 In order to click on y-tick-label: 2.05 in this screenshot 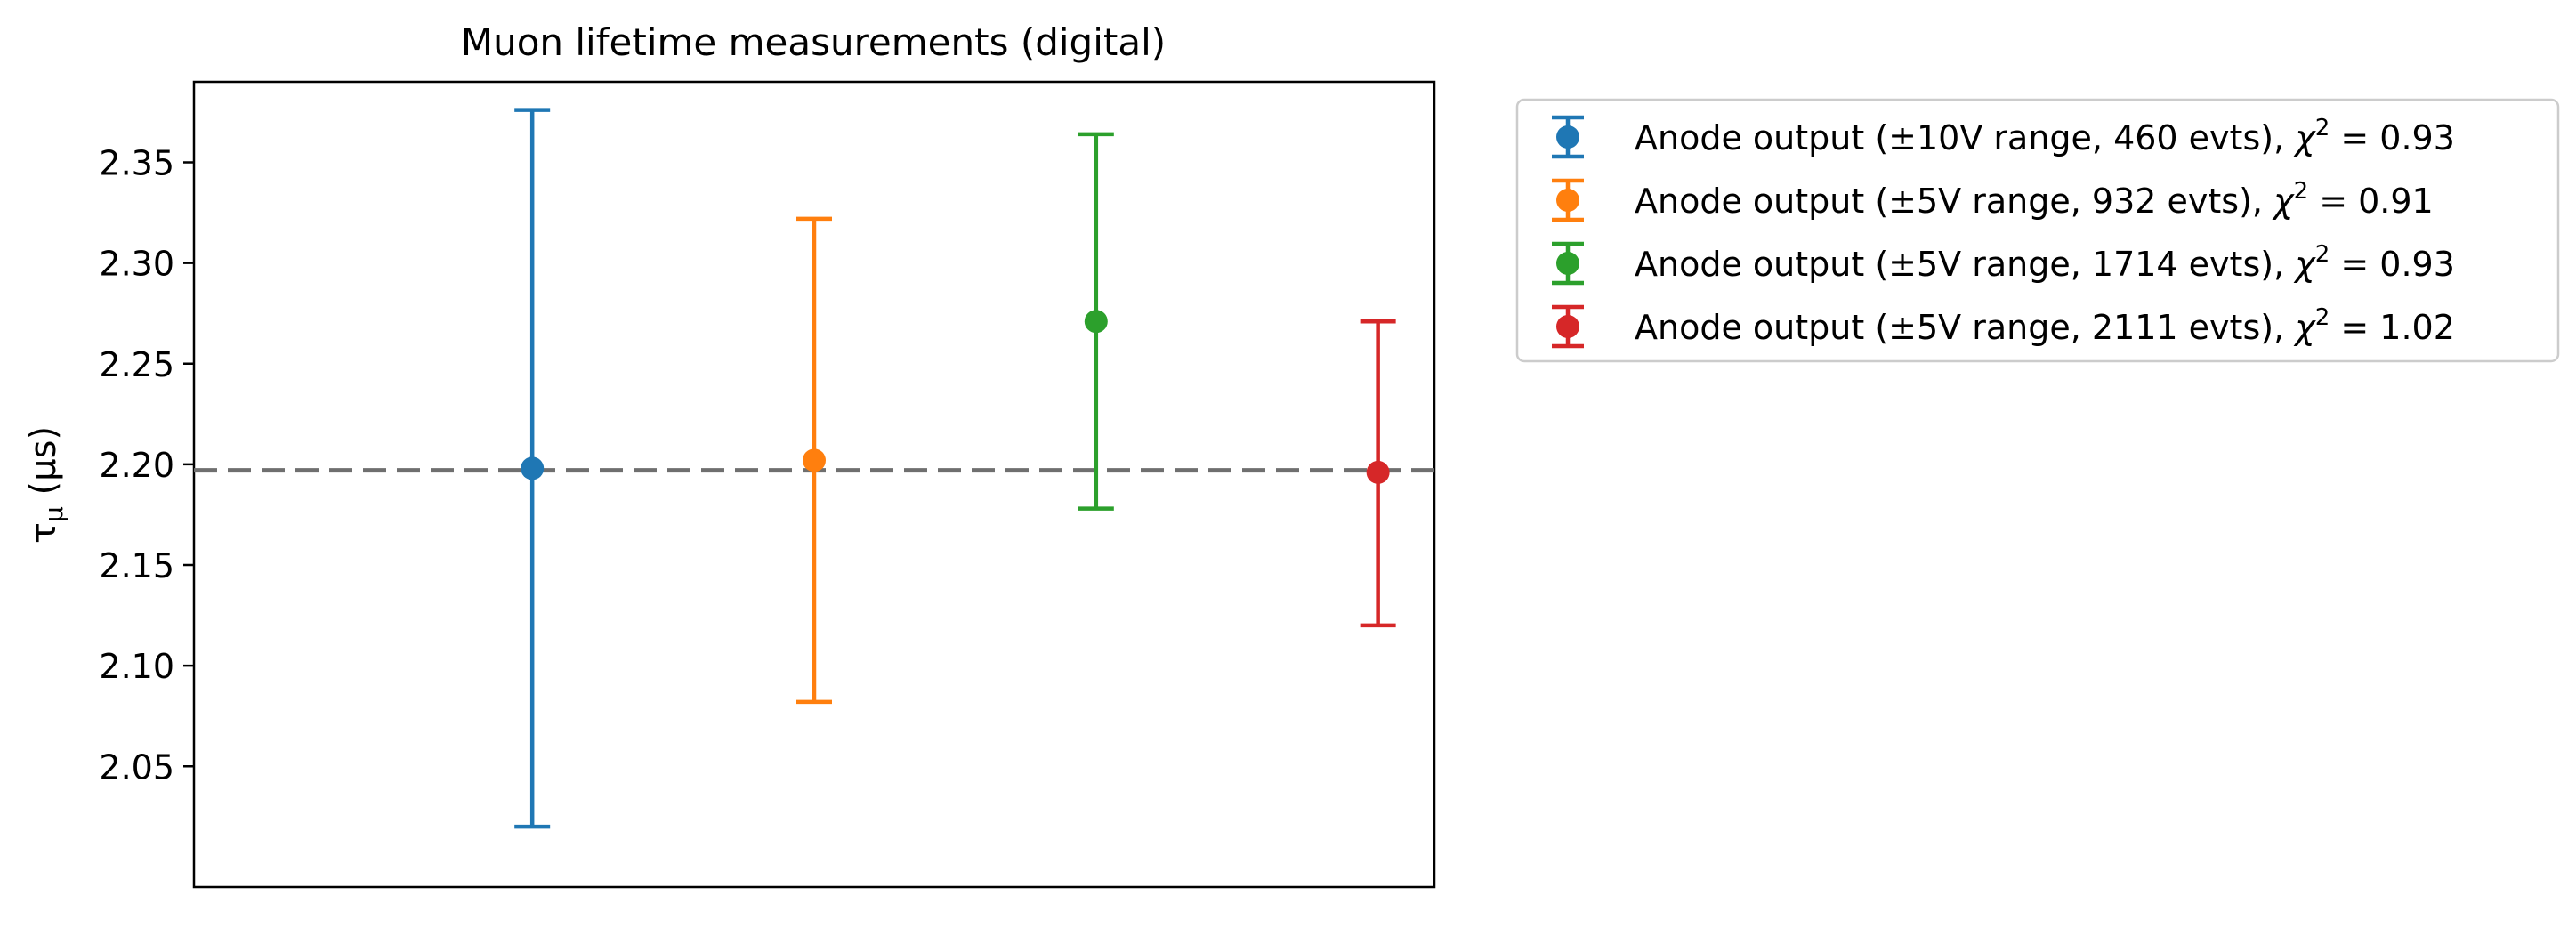, I will do `click(136, 767)`.